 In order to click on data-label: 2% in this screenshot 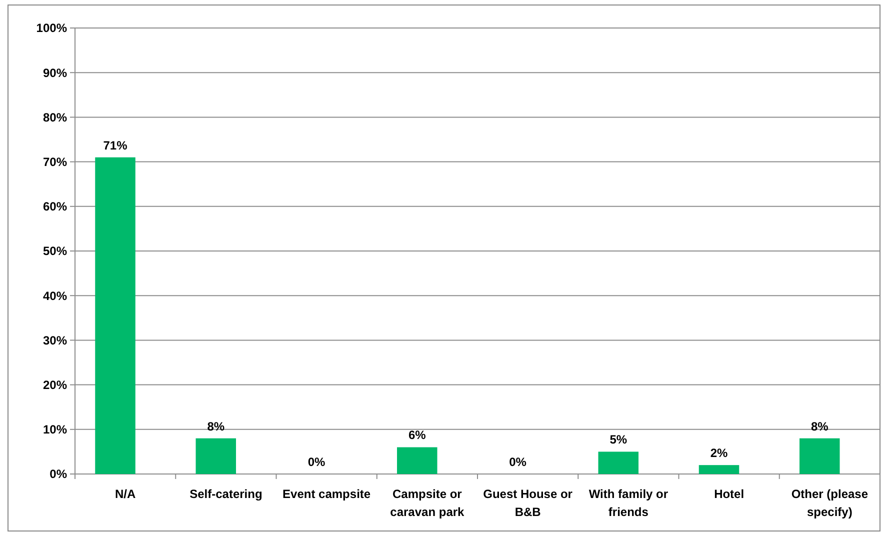, I will do `click(719, 453)`.